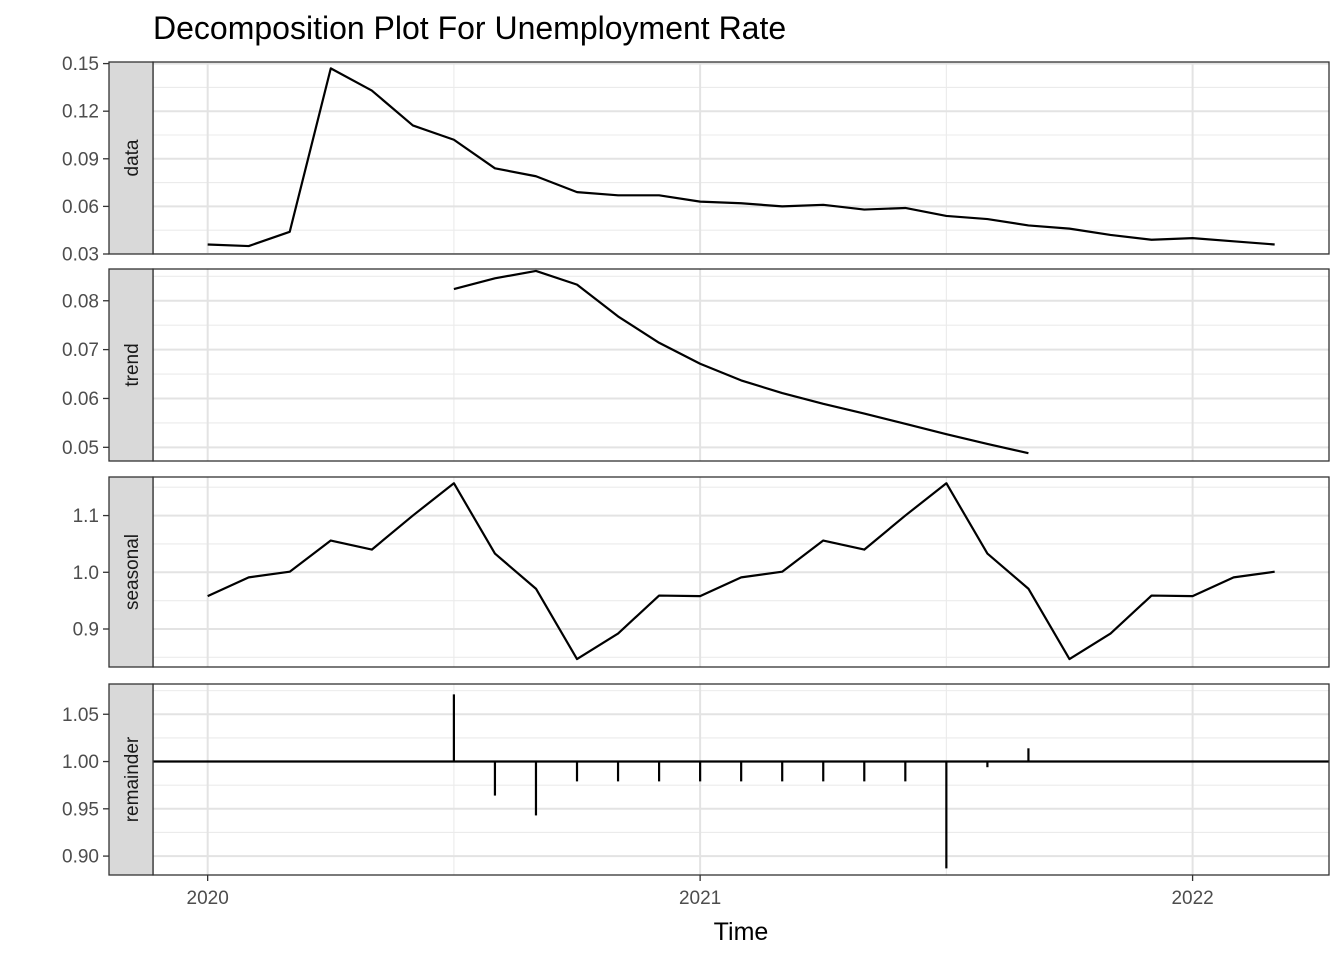 This screenshot has height=960, width=1344. I want to click on y-tick-label: 1.1, so click(86, 516).